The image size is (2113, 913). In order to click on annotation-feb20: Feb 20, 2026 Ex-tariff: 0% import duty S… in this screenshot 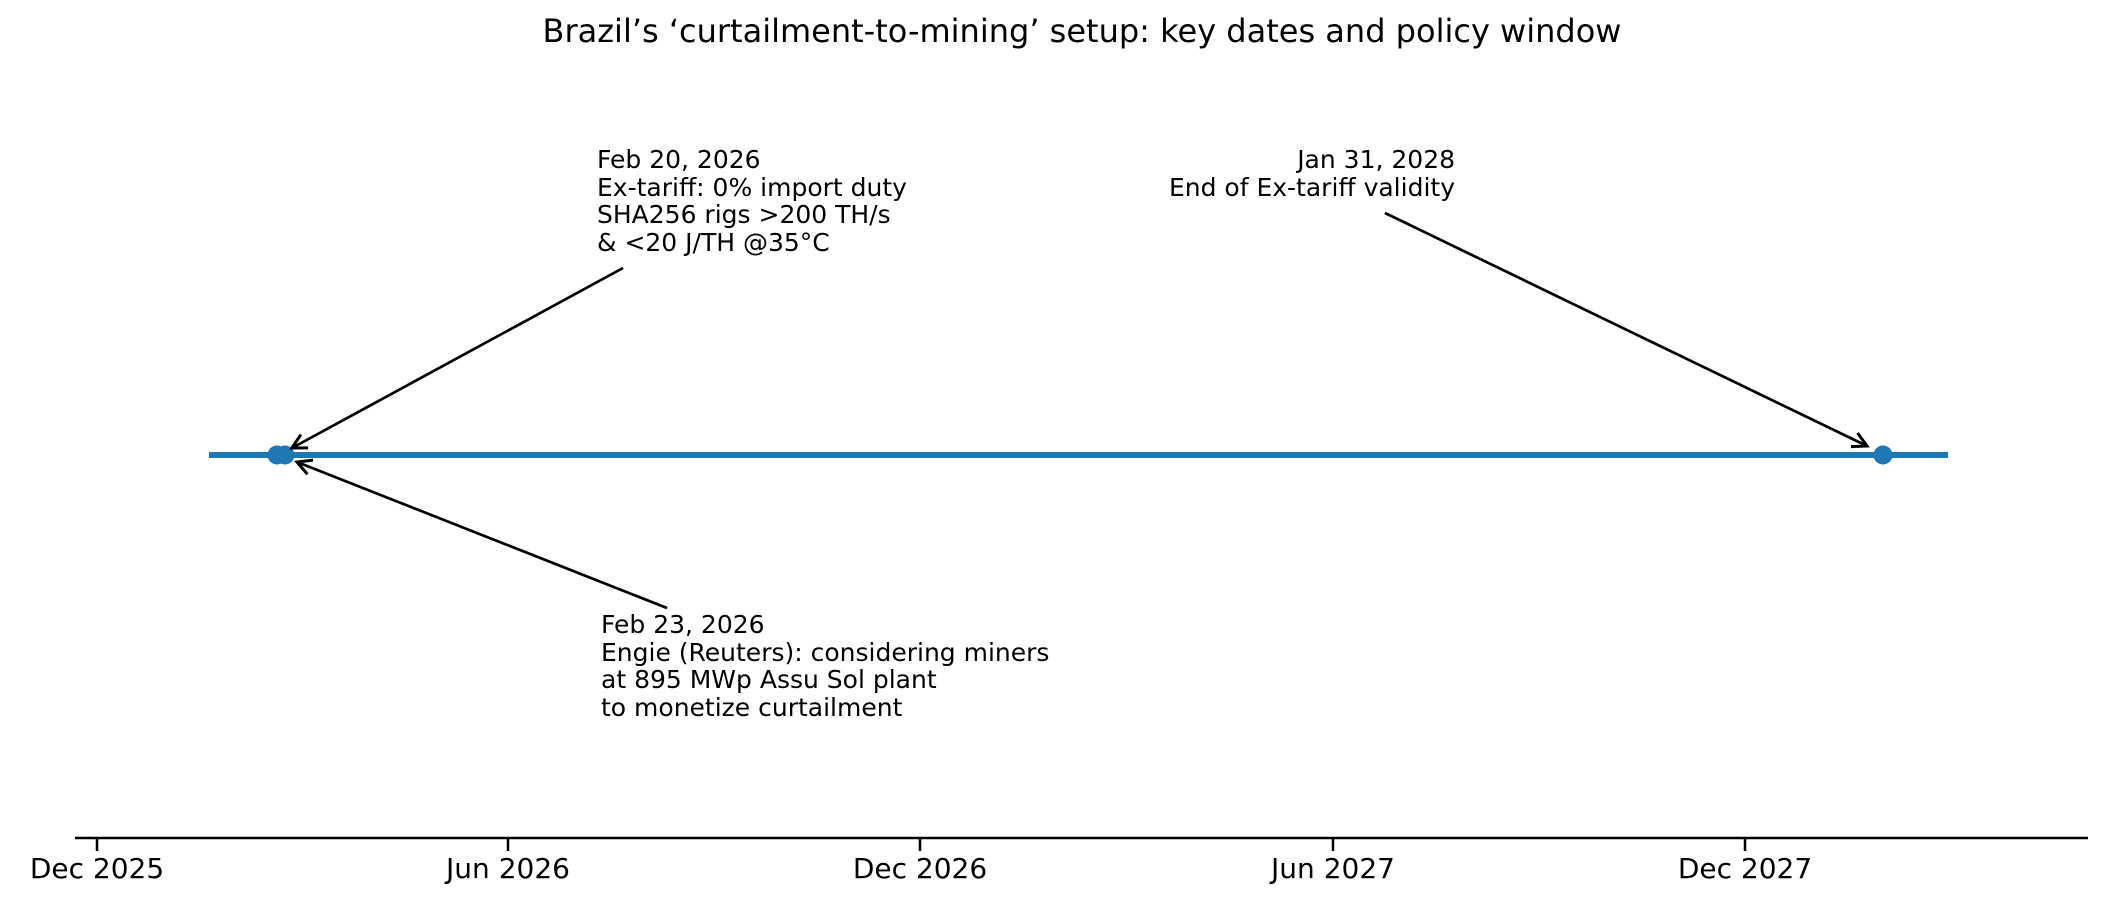, I will do `click(752, 201)`.